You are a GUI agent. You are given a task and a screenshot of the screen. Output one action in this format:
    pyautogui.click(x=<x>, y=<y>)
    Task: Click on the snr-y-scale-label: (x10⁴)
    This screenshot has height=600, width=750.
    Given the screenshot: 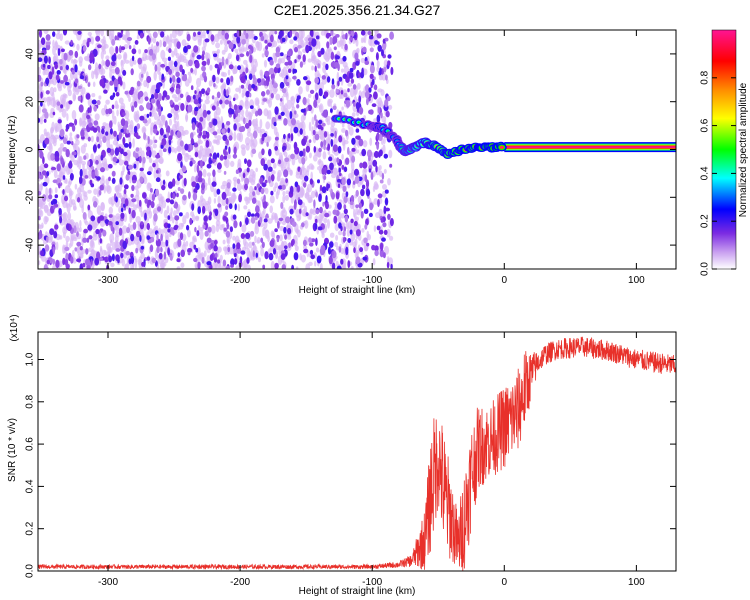 What is the action you would take?
    pyautogui.click(x=14, y=327)
    